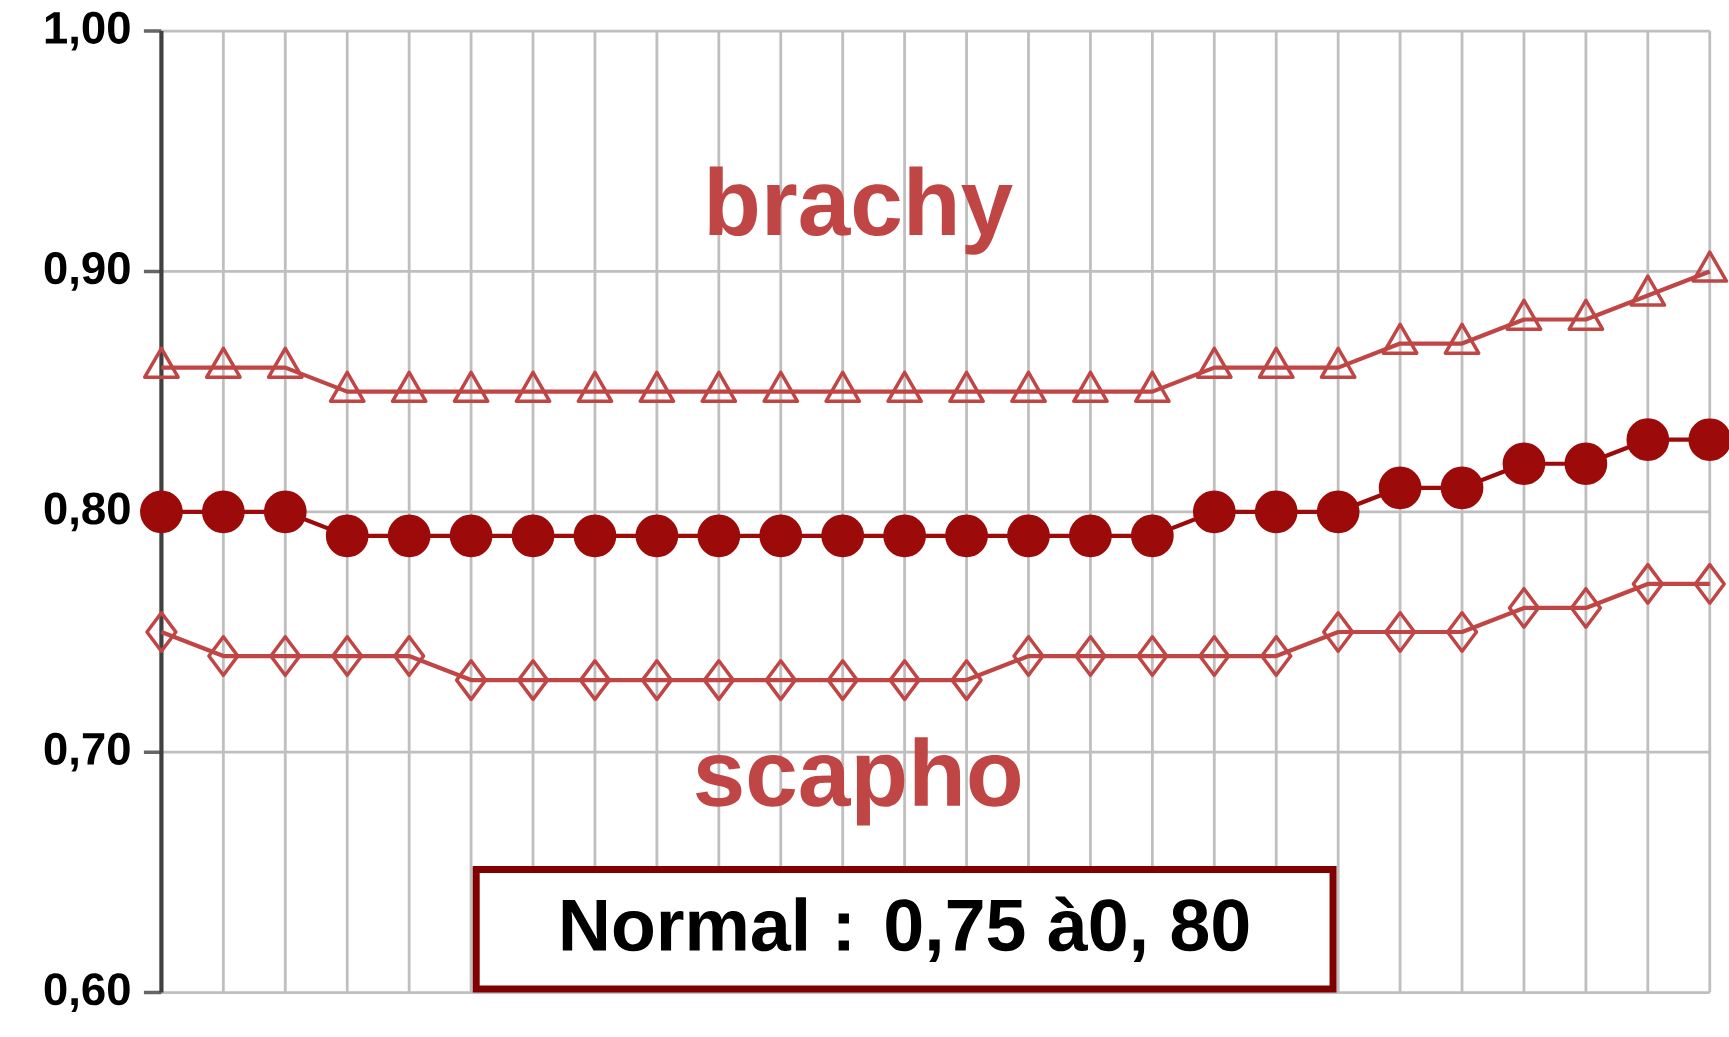 This screenshot has height=1037, width=1729. Describe the element at coordinates (87, 992) in the screenshot. I see `y-tick-label: 0,60` at that location.